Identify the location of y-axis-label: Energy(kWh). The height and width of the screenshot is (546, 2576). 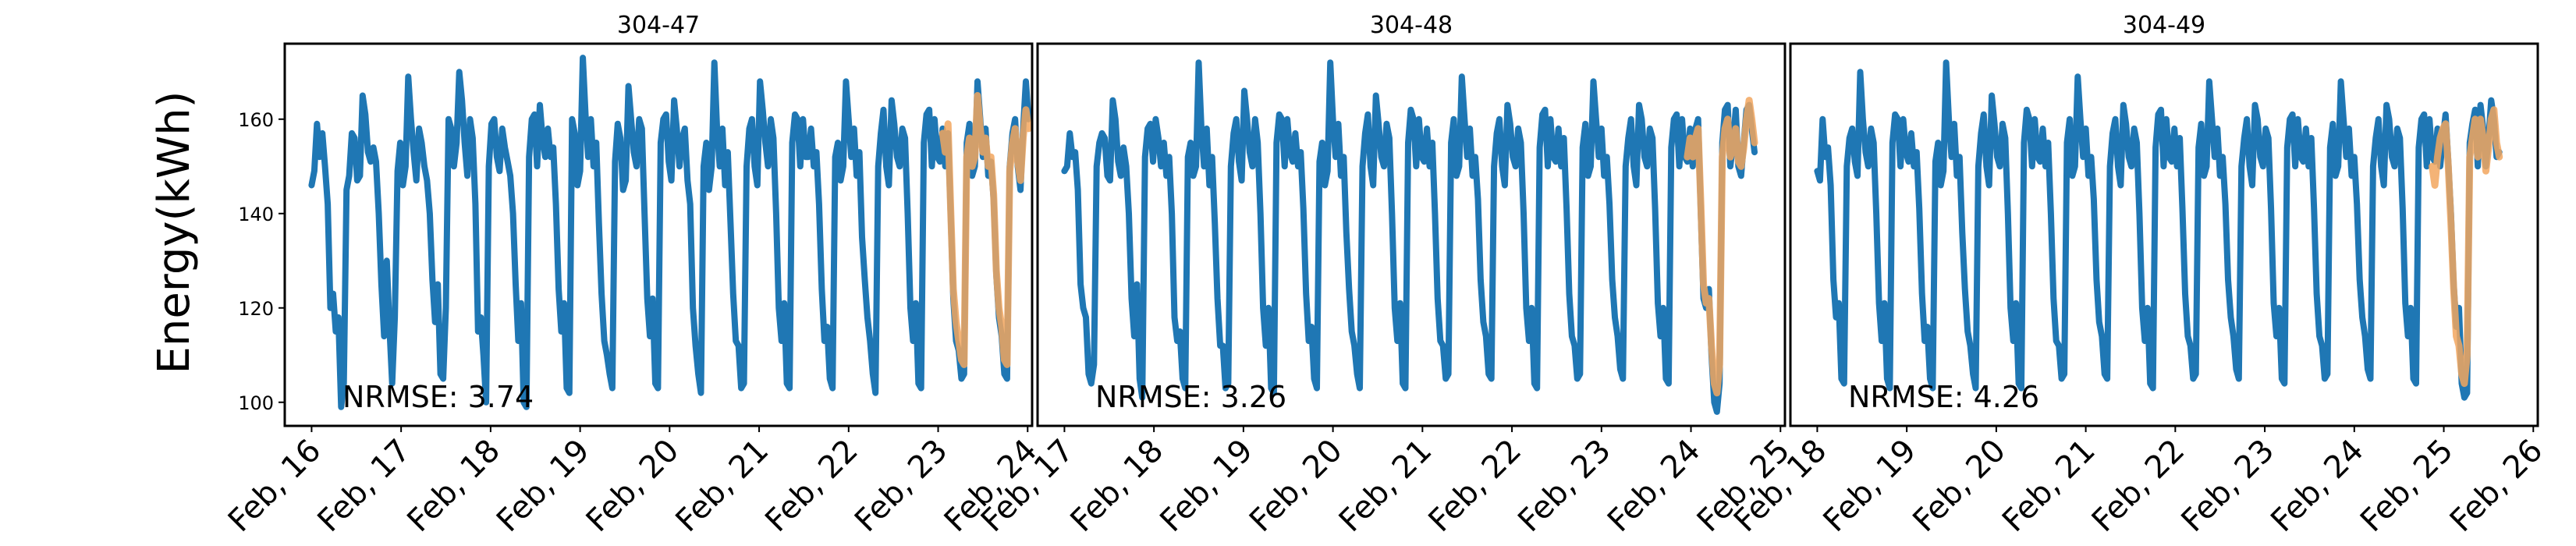
(174, 232).